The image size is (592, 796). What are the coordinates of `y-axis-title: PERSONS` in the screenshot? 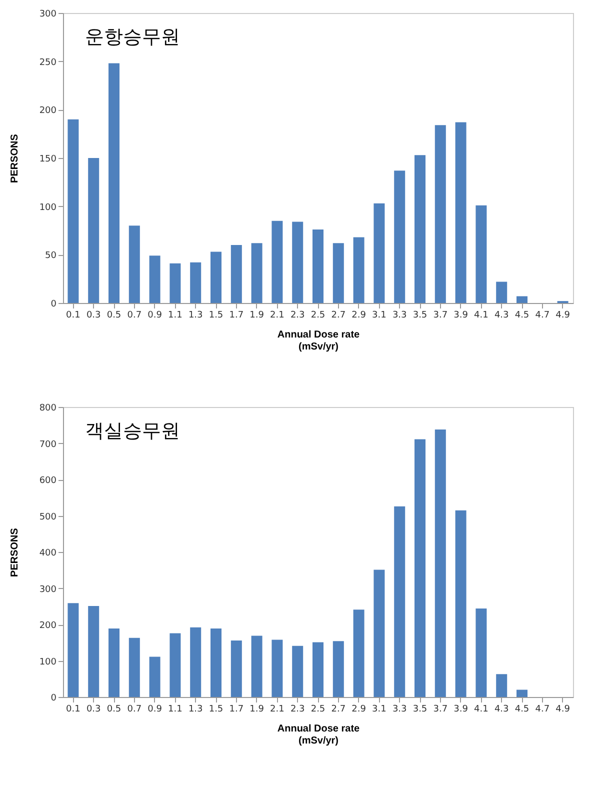 It's located at (14, 552).